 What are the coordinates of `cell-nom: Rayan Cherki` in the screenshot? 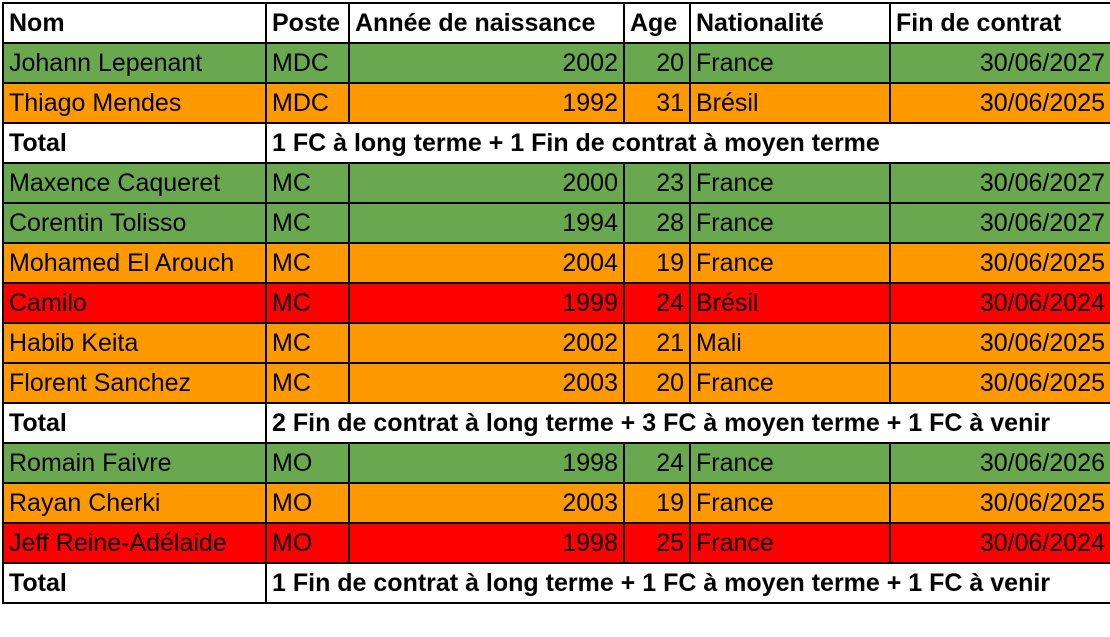 It's located at (134, 503).